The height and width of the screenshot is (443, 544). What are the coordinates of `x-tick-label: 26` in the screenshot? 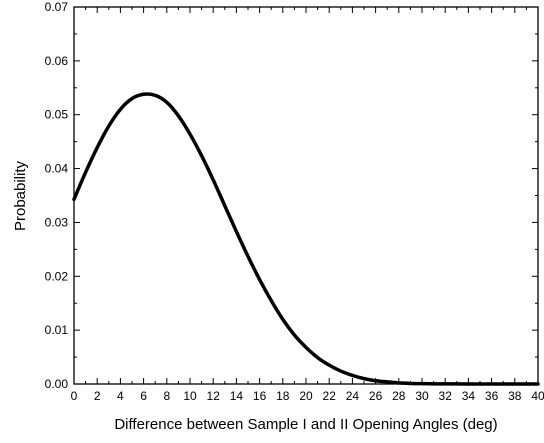 It's located at (376, 396).